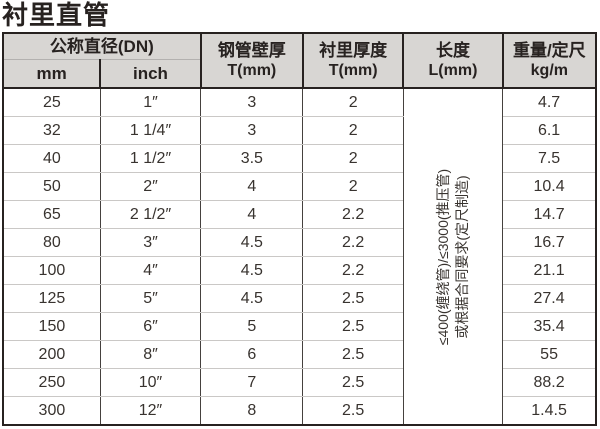  I want to click on cell-inch: 12″, so click(150, 411).